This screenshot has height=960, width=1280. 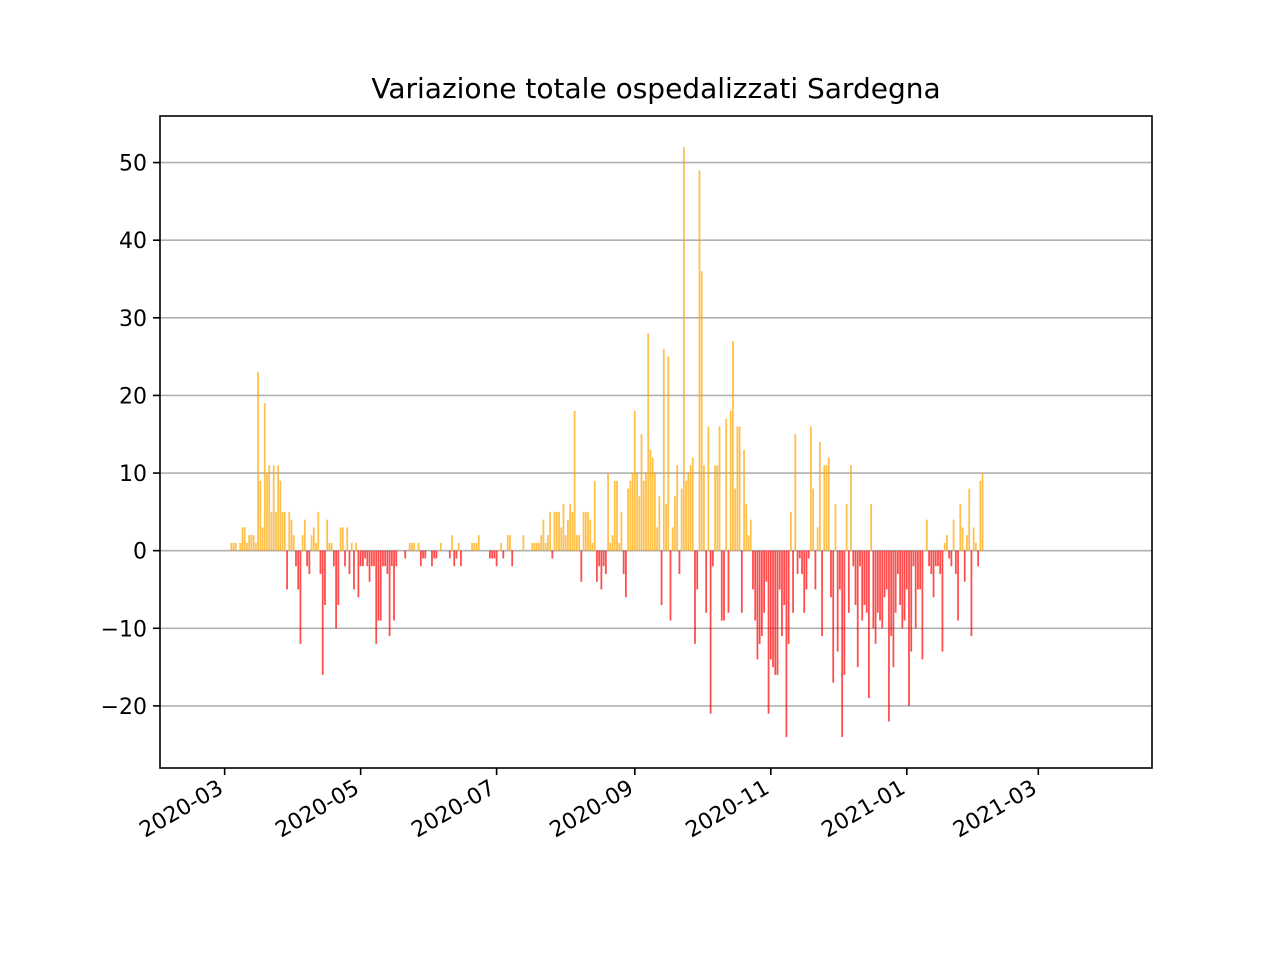 What do you see at coordinates (140, 552) in the screenshot?
I see `y-tick-label: 0` at bounding box center [140, 552].